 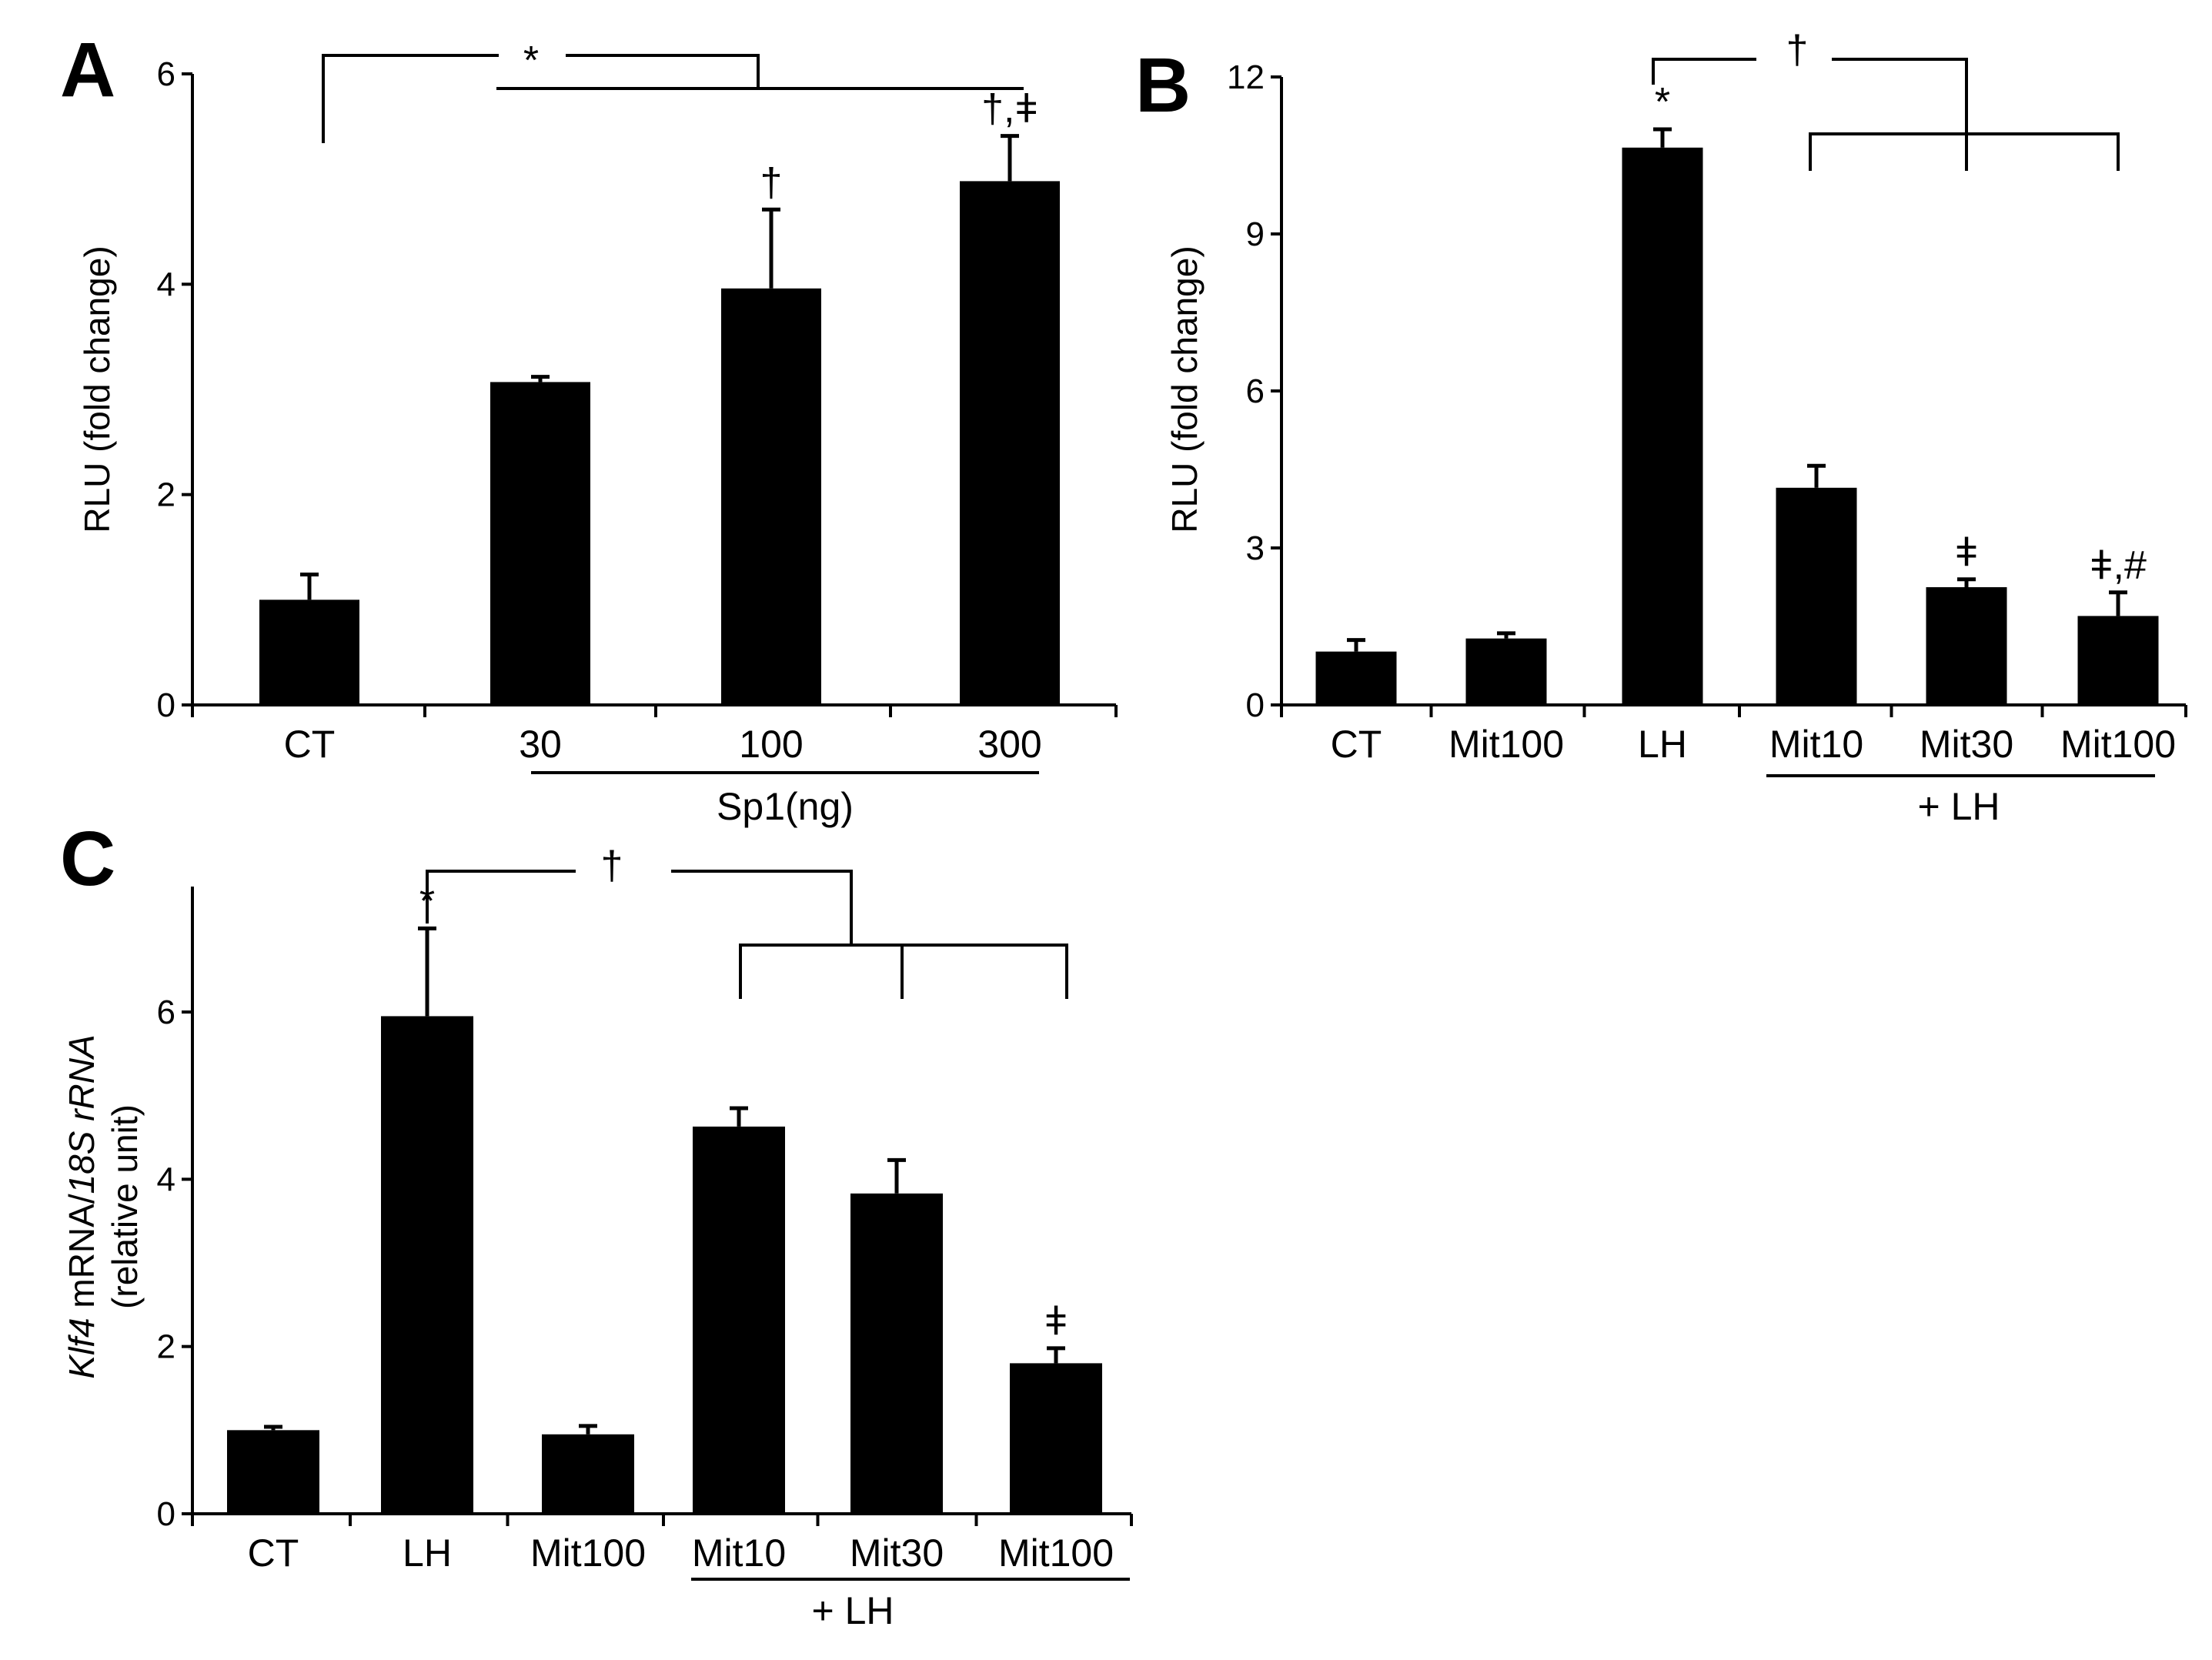 What do you see at coordinates (1246, 77) in the screenshot?
I see `y-tick-label: 12` at bounding box center [1246, 77].